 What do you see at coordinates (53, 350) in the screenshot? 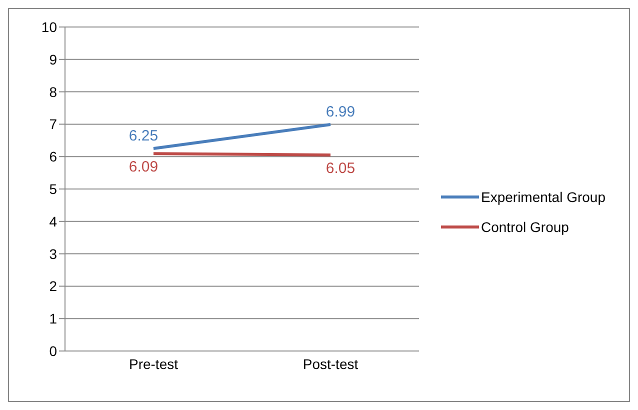
I see `y-tick-label: 0` at bounding box center [53, 350].